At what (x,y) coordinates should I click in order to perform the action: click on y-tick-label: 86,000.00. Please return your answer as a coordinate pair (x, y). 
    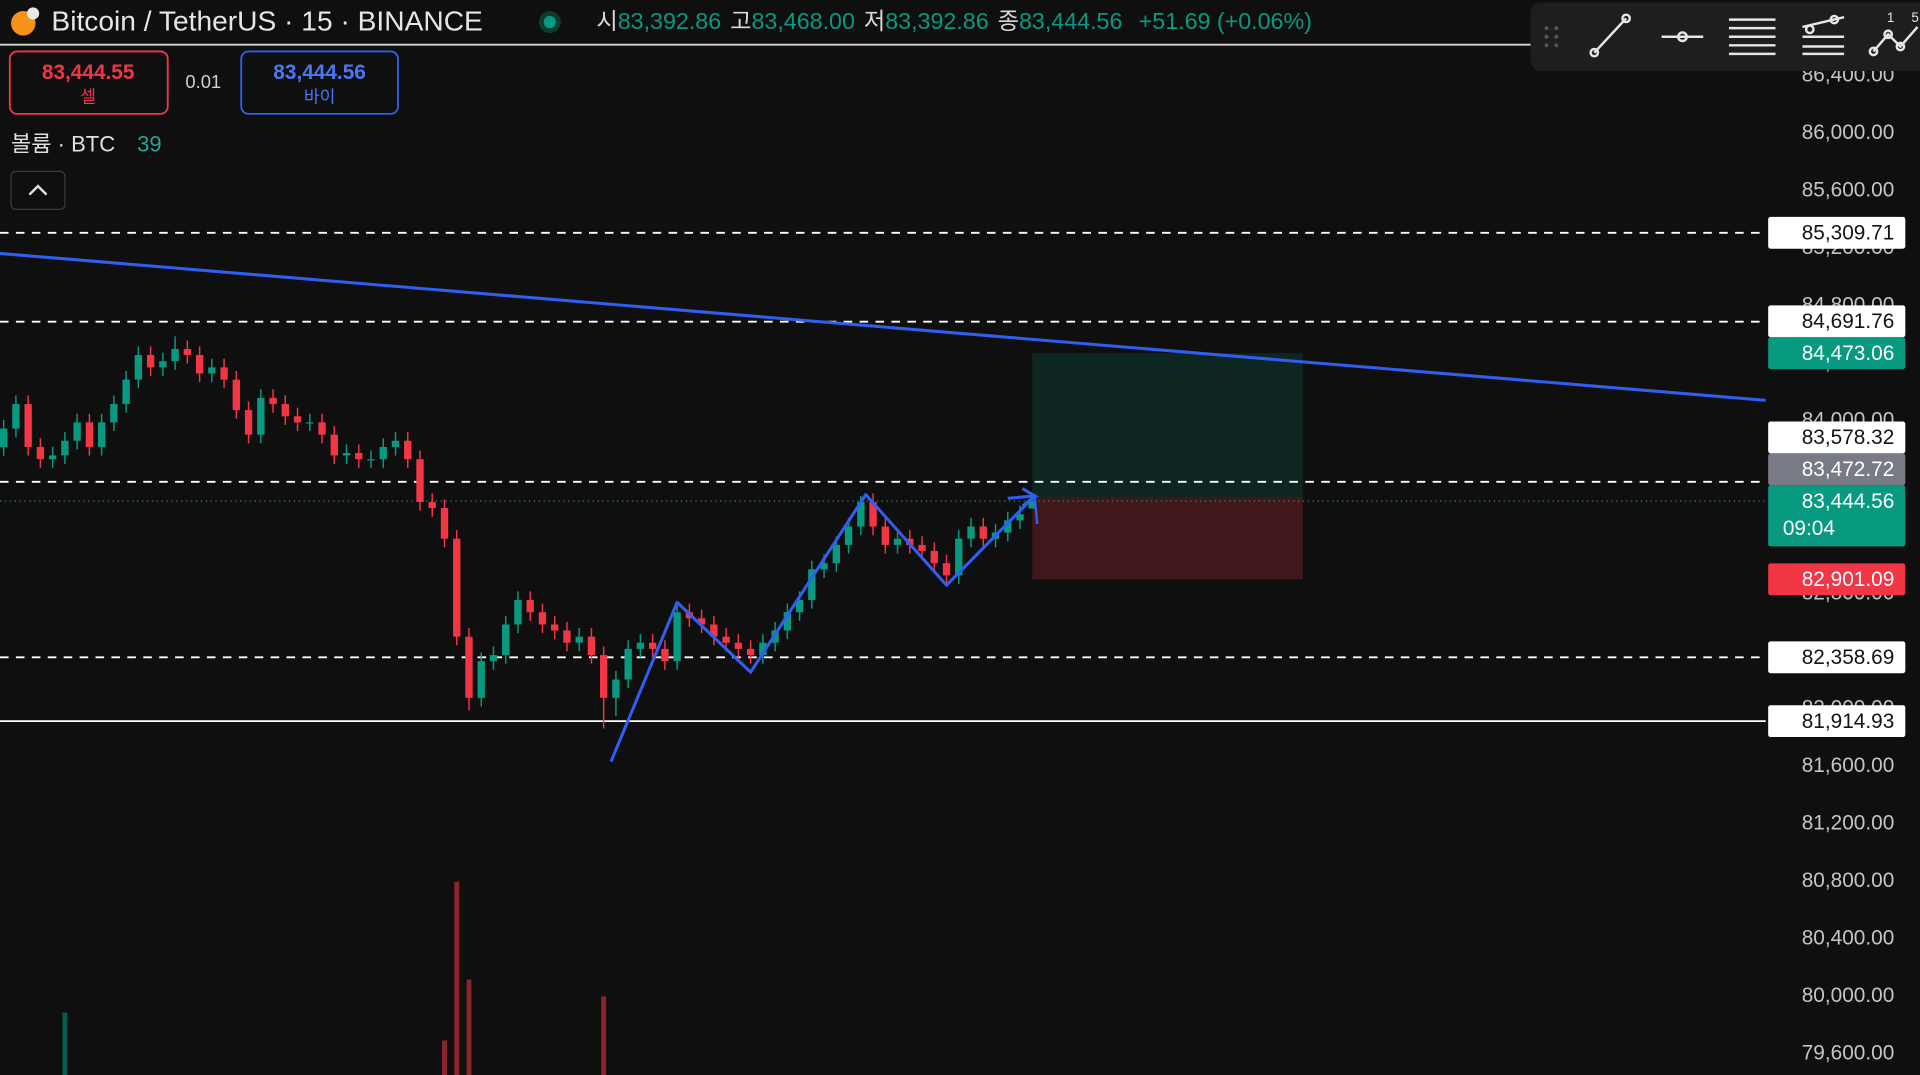
    Looking at the image, I should click on (1848, 132).